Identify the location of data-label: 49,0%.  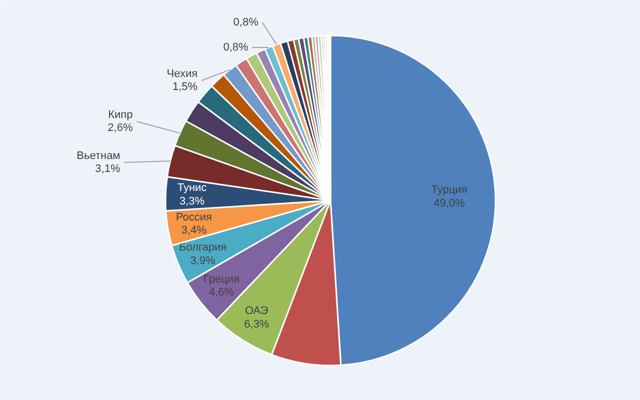
(450, 203).